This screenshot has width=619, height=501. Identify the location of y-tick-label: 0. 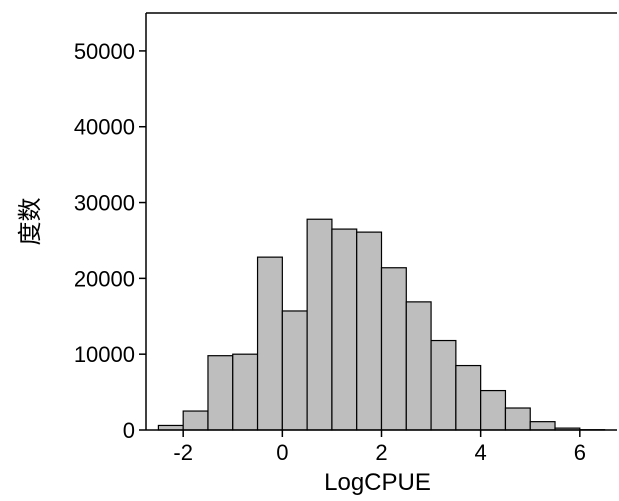
(129, 430).